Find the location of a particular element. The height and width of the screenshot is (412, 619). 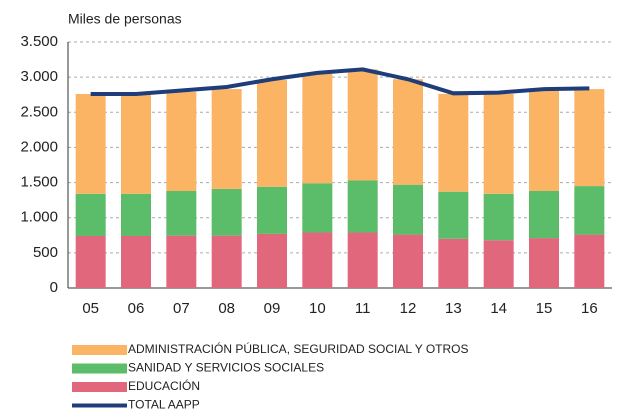

x-tick-label: 11 is located at coordinates (363, 308).